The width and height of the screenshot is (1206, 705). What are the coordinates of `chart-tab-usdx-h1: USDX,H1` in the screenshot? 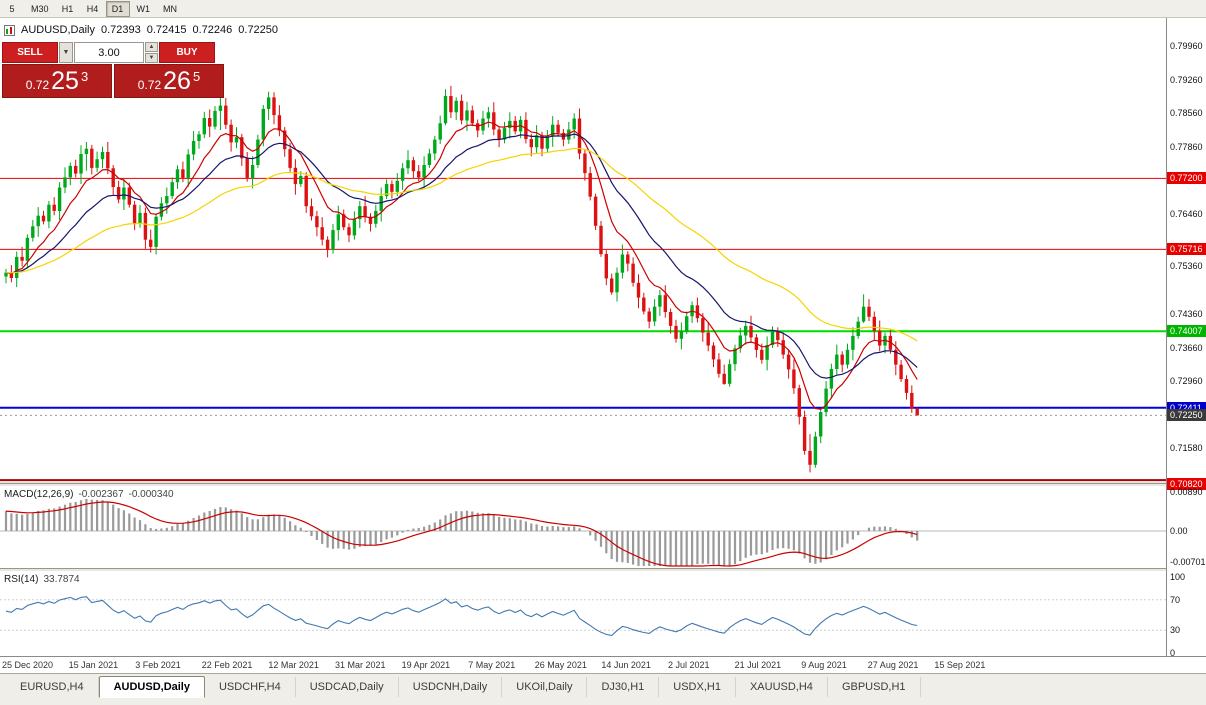 It's located at (697, 687).